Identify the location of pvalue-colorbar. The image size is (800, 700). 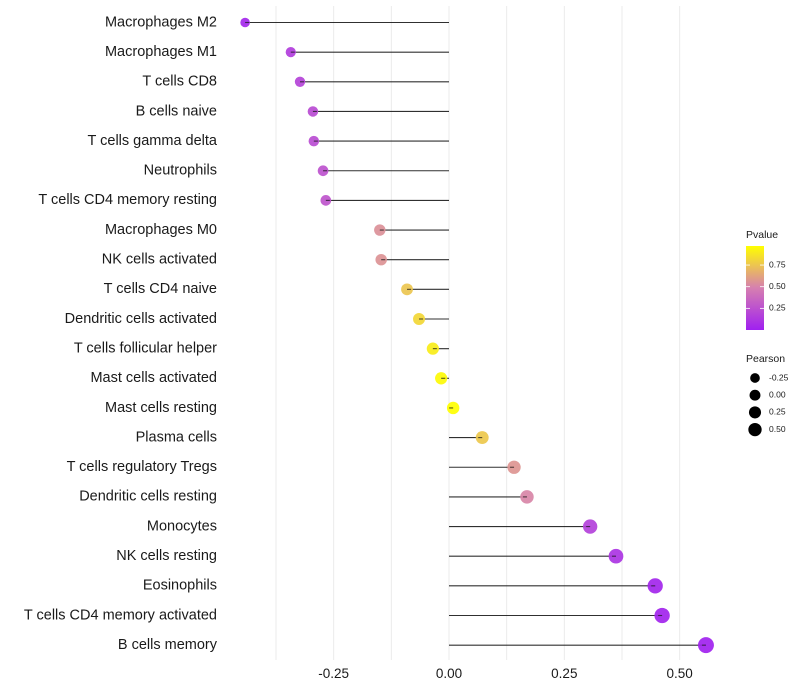
(755, 288).